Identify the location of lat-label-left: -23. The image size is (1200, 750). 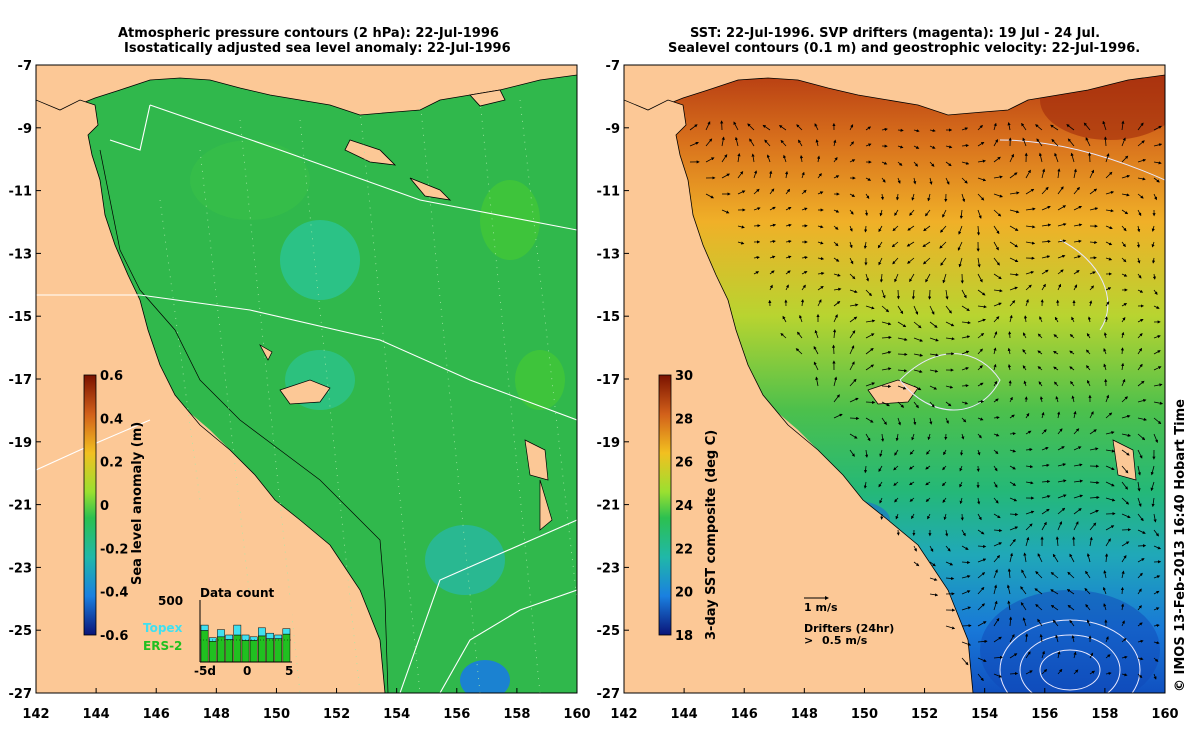
(21, 568).